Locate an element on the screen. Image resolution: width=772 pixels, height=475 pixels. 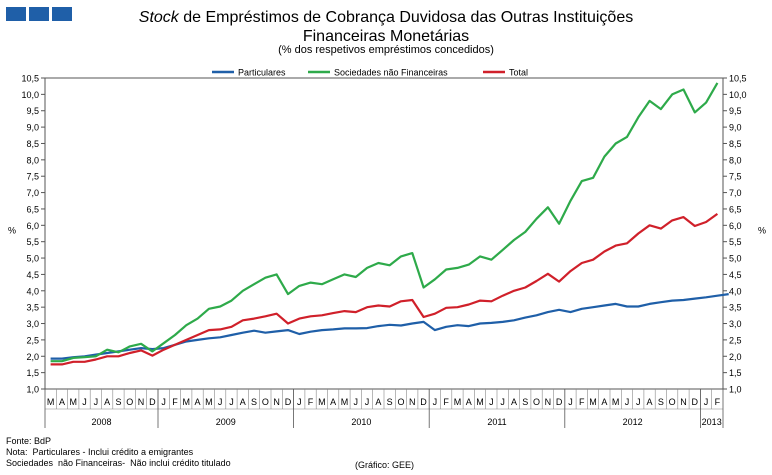
y-tick-label-left: 9,0 is located at coordinates (32, 128).